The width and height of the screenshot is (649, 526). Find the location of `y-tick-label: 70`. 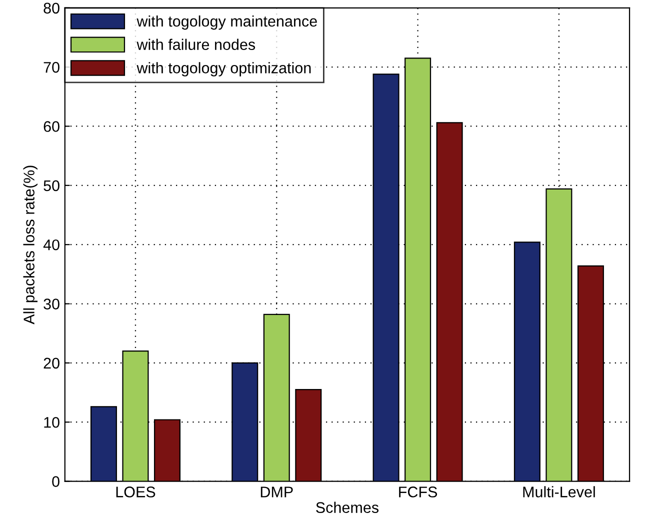

y-tick-label: 70 is located at coordinates (52, 67).